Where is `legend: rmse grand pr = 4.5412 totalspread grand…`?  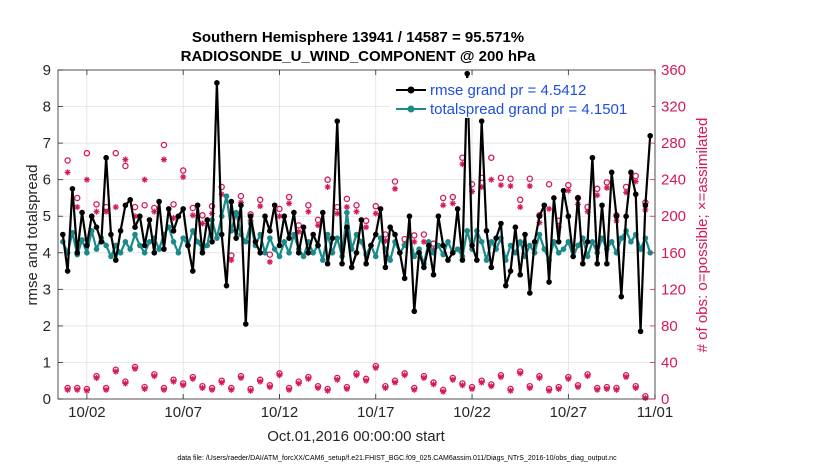 legend: rmse grand pr = 4.5412 totalspread grand… is located at coordinates (521, 98).